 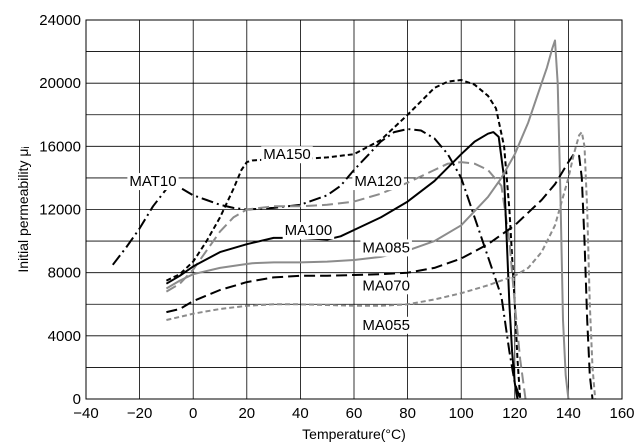 I want to click on x-tick-label: 60, so click(x=354, y=413).